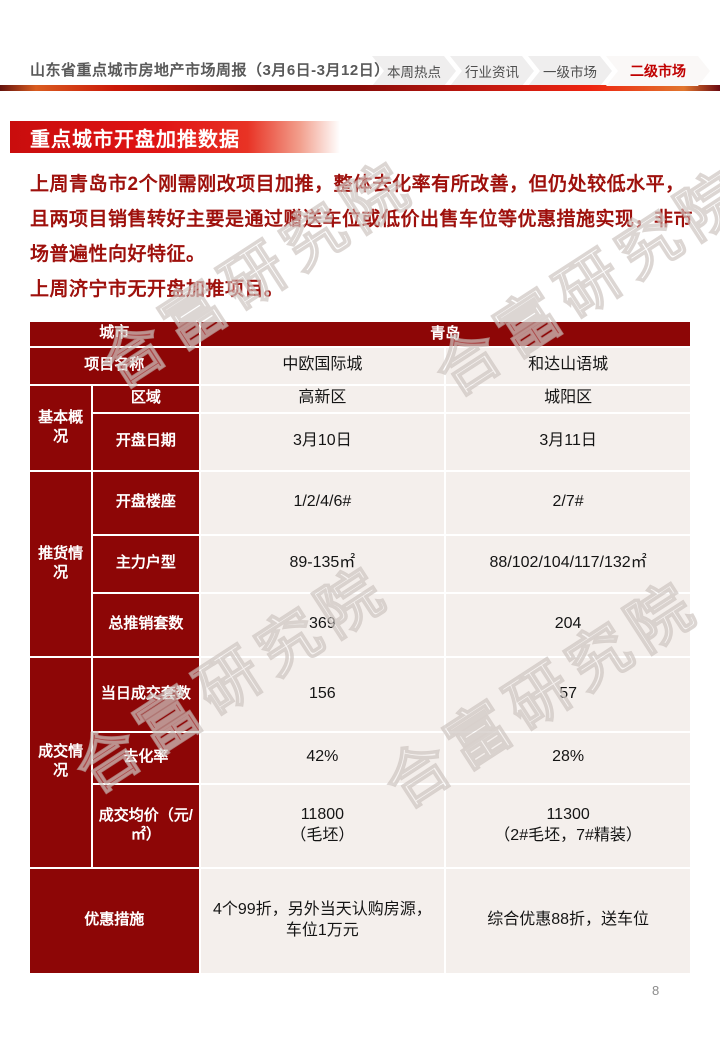 This screenshot has width=720, height=1040. Describe the element at coordinates (146, 398) in the screenshot. I see `row-label-region: 区域` at that location.